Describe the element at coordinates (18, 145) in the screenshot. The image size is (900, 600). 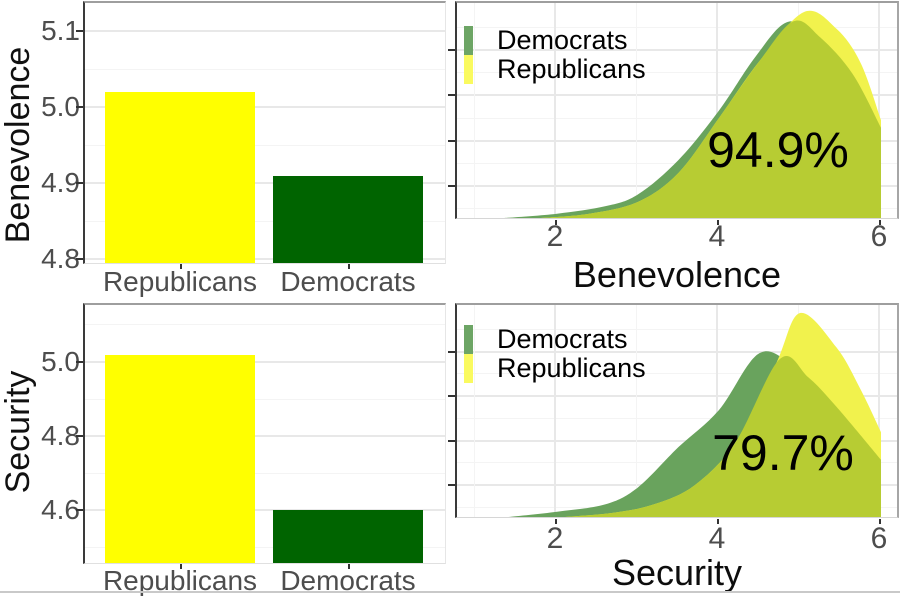
I see `y-axis-title: Benevolence` at that location.